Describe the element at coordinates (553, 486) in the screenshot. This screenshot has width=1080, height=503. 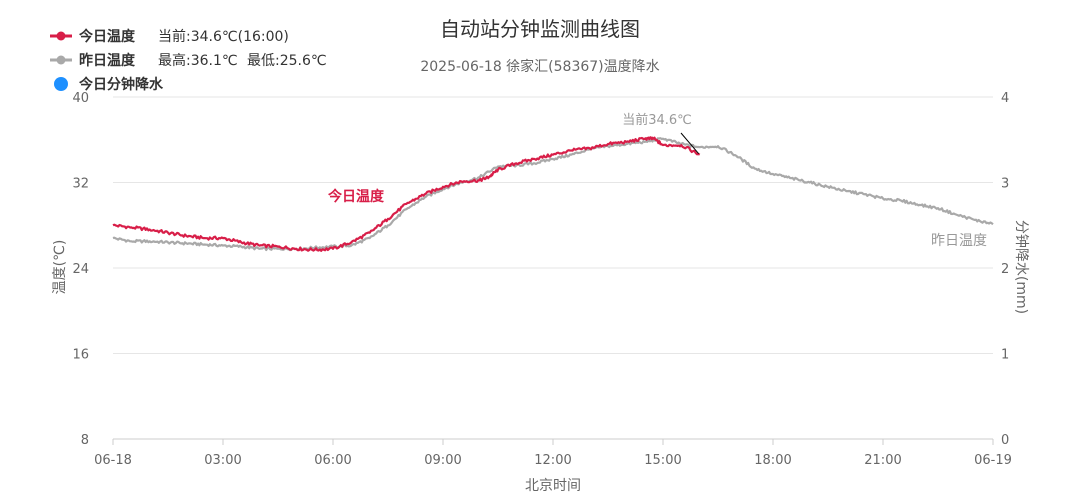
I see `x-axis-label: 北京时间` at that location.